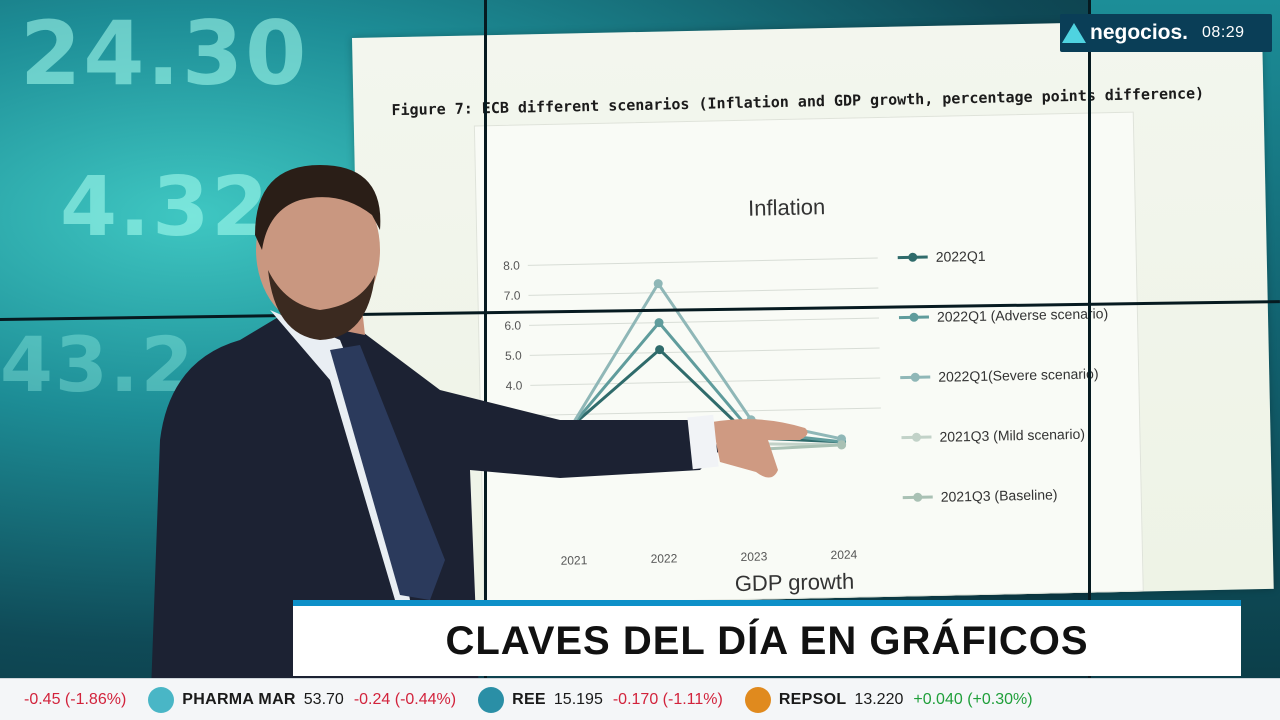  Describe the element at coordinates (1074, 33) in the screenshot. I see `channel-triangle-icon` at that location.